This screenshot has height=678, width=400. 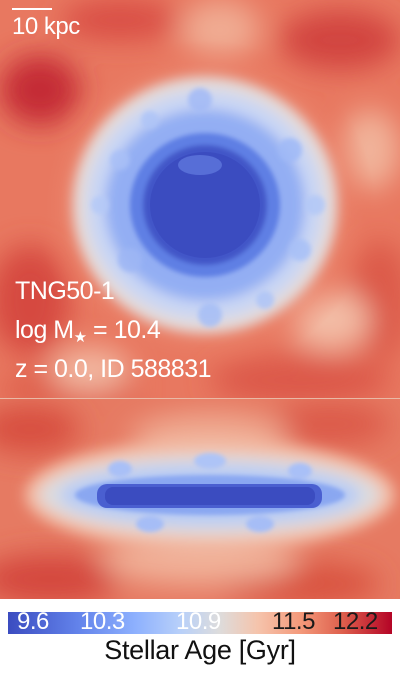 What do you see at coordinates (113, 369) in the screenshot?
I see `redshift-id-label: z = 0.0, ID 588831` at bounding box center [113, 369].